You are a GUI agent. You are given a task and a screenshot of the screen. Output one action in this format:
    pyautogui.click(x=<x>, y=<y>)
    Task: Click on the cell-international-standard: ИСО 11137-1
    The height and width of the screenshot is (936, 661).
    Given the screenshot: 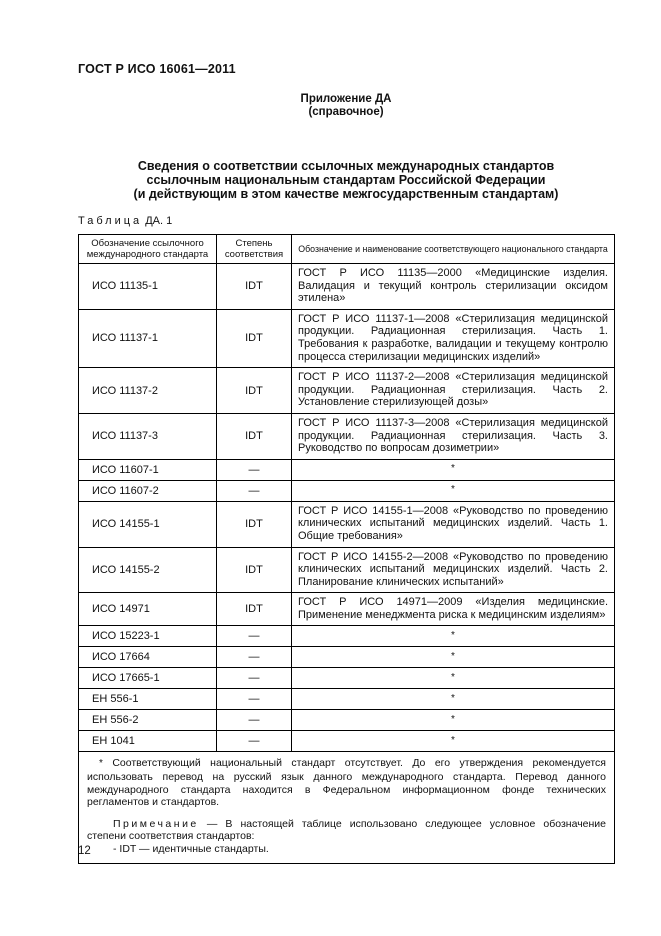 What is the action you would take?
    pyautogui.click(x=147, y=338)
    